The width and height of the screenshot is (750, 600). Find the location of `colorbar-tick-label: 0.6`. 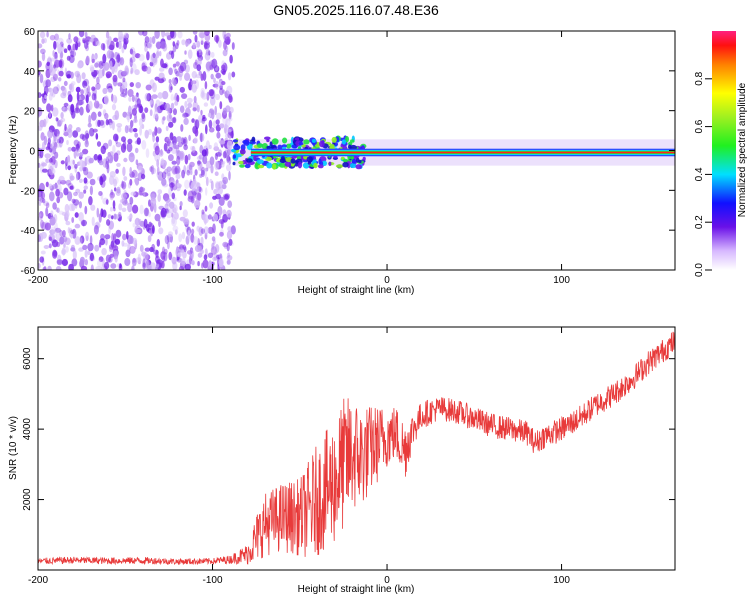

colorbar-tick-label: 0.6 is located at coordinates (699, 126).